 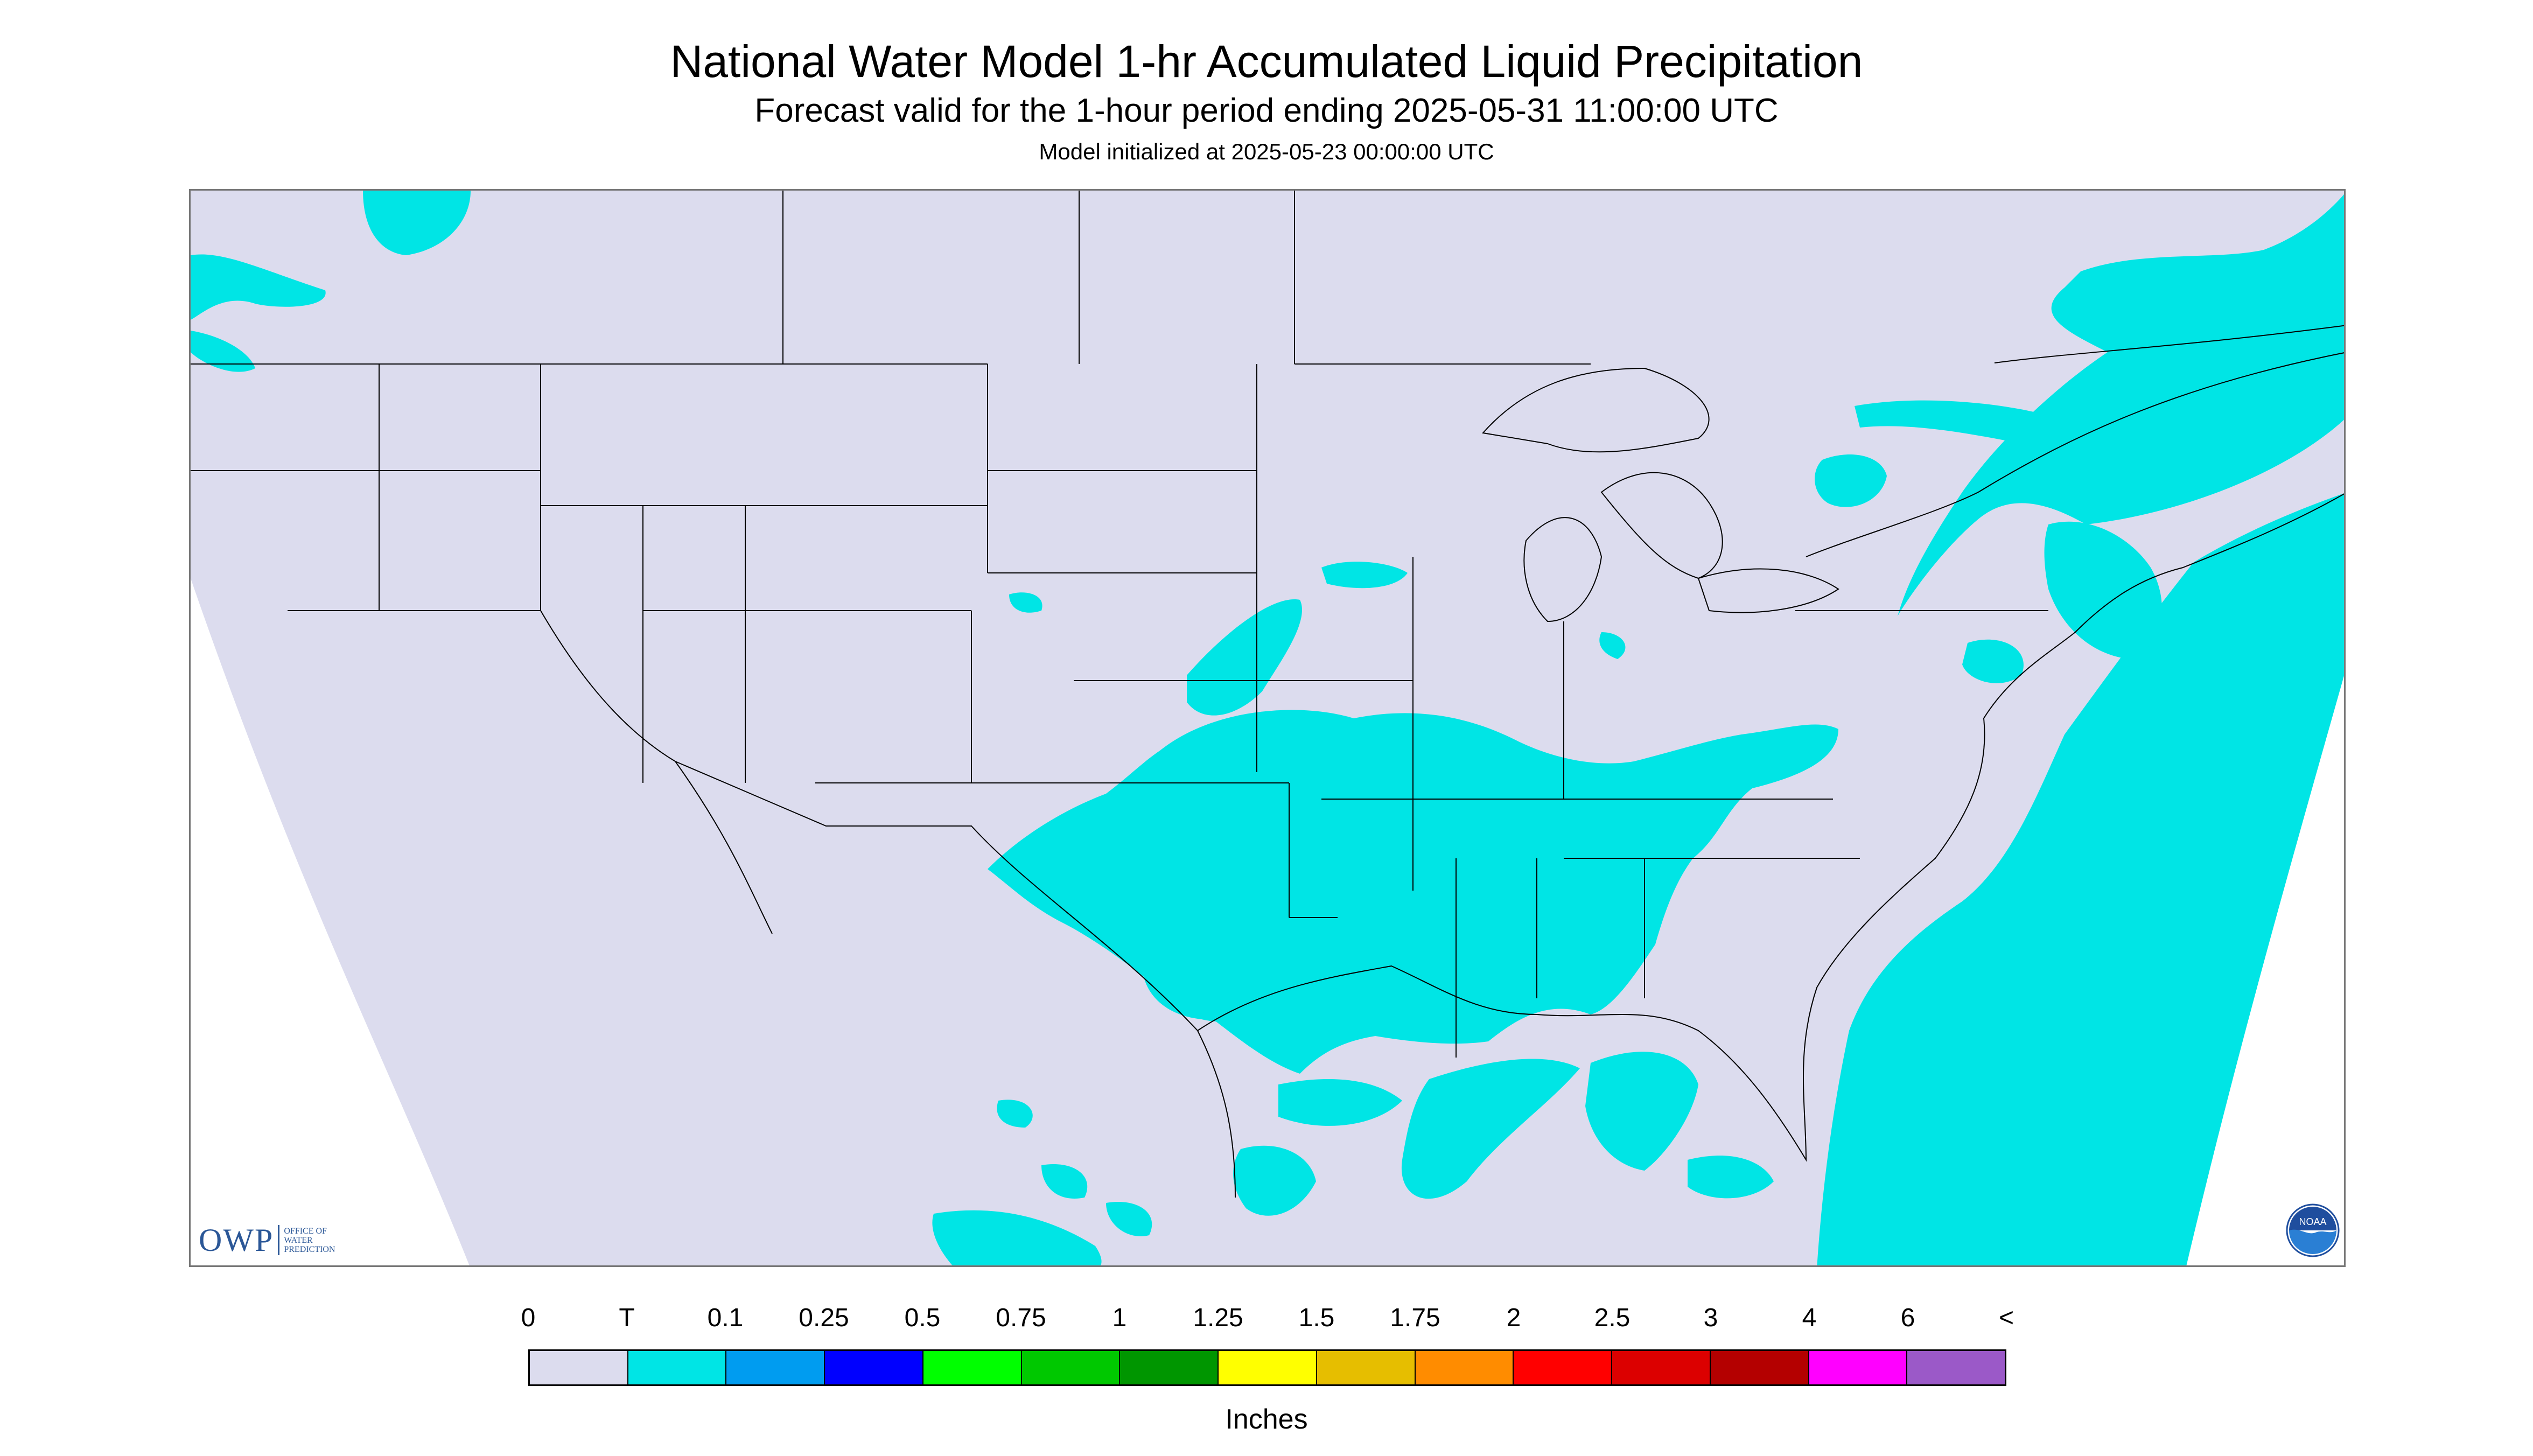 What do you see at coordinates (1612, 1318) in the screenshot?
I see `legend-tick-label: 2.5` at bounding box center [1612, 1318].